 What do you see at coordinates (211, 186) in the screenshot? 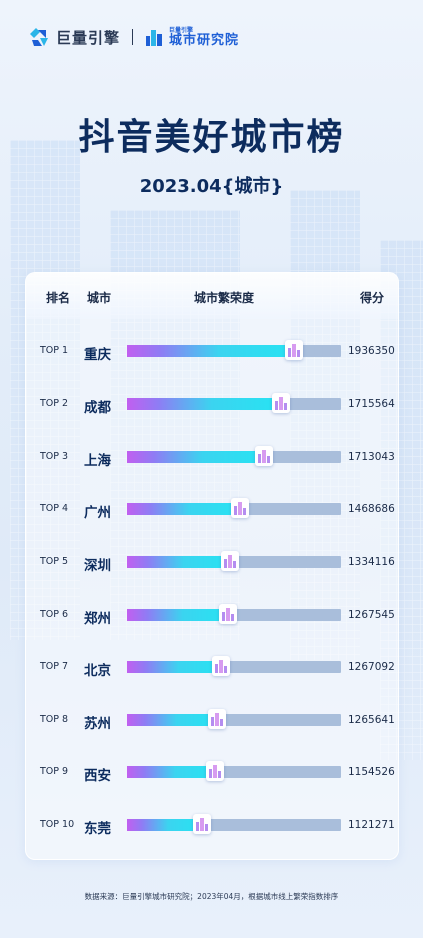
I see `page-subtitle: 2023.04{城市}` at bounding box center [211, 186].